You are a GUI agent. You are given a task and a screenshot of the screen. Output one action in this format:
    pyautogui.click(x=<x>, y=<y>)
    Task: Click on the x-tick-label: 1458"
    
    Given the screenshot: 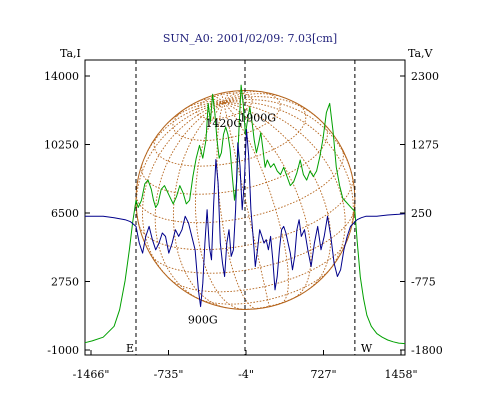 What is the action you would take?
    pyautogui.click(x=400, y=374)
    